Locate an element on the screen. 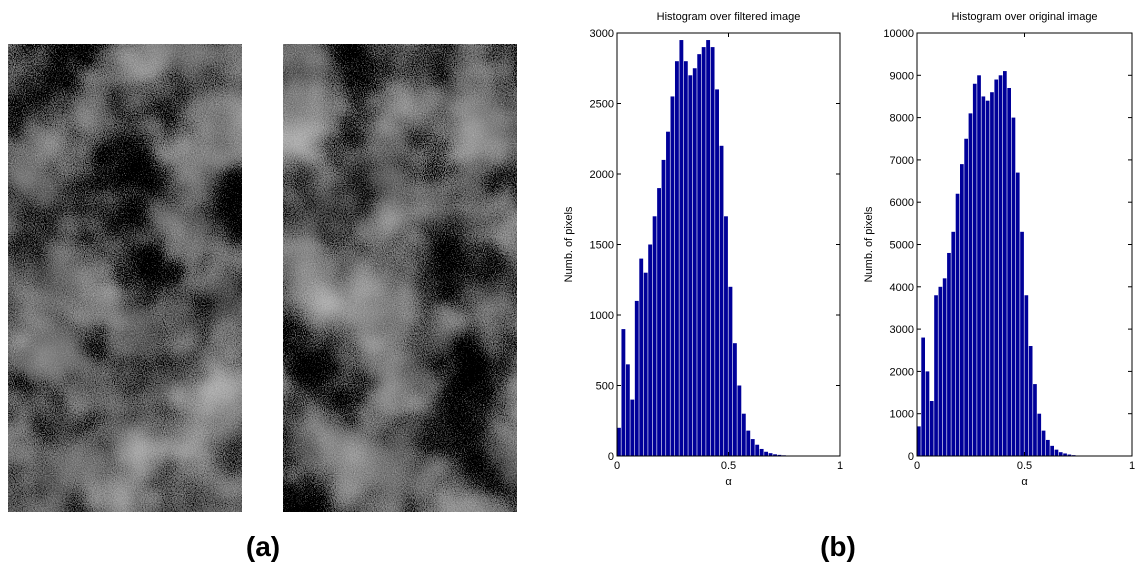 The height and width of the screenshot is (569, 1142). y-axis-label: Numb. of pixels is located at coordinates (869, 244).